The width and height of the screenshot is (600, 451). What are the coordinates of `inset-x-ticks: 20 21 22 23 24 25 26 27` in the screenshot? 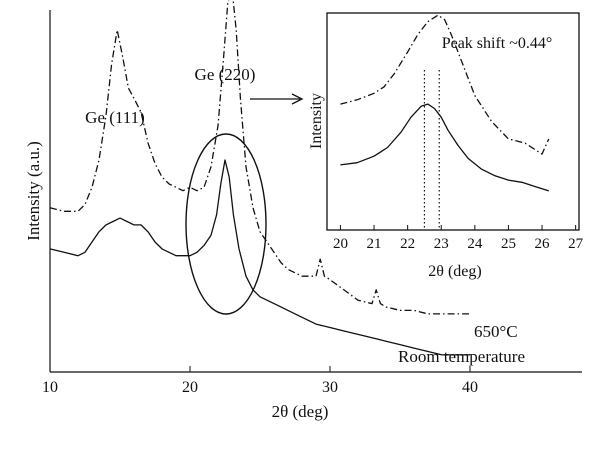 It's located at (458, 238).